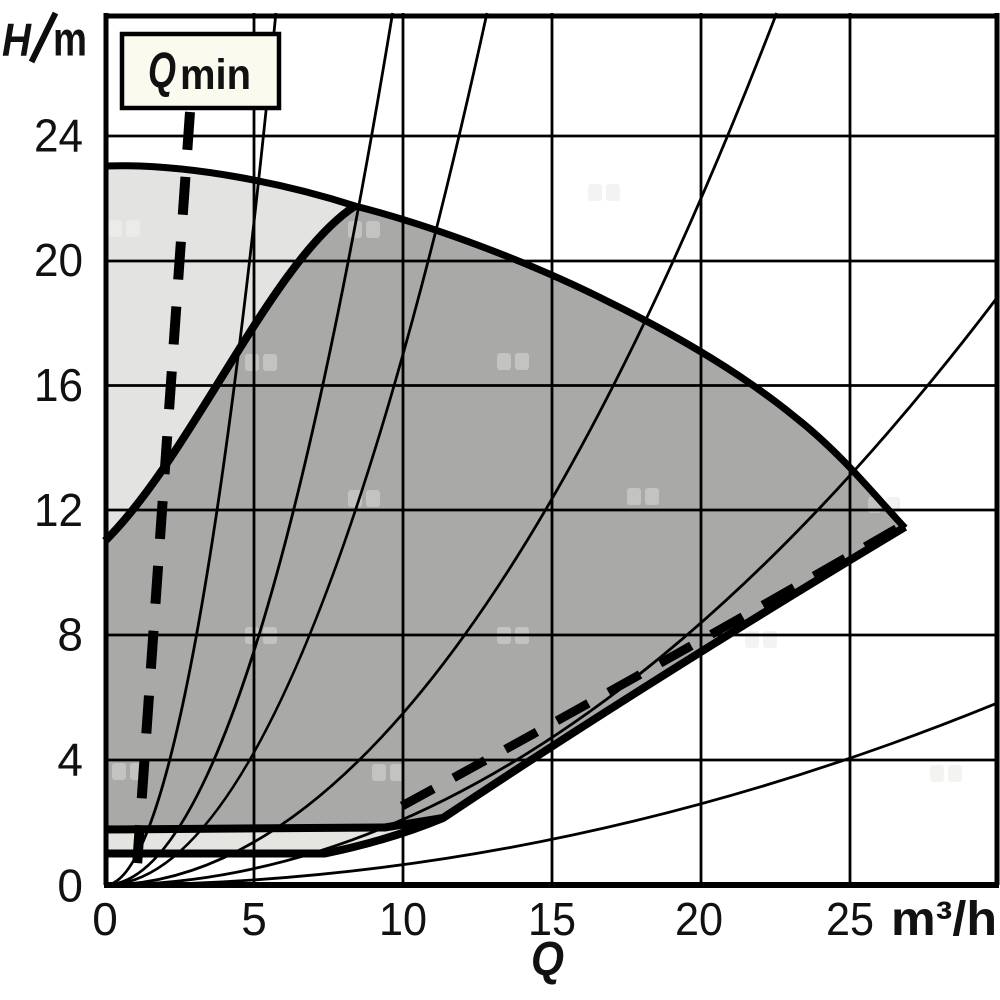 This screenshot has height=1000, width=1000. What do you see at coordinates (58, 136) in the screenshot?
I see `svg-text: 24` at bounding box center [58, 136].